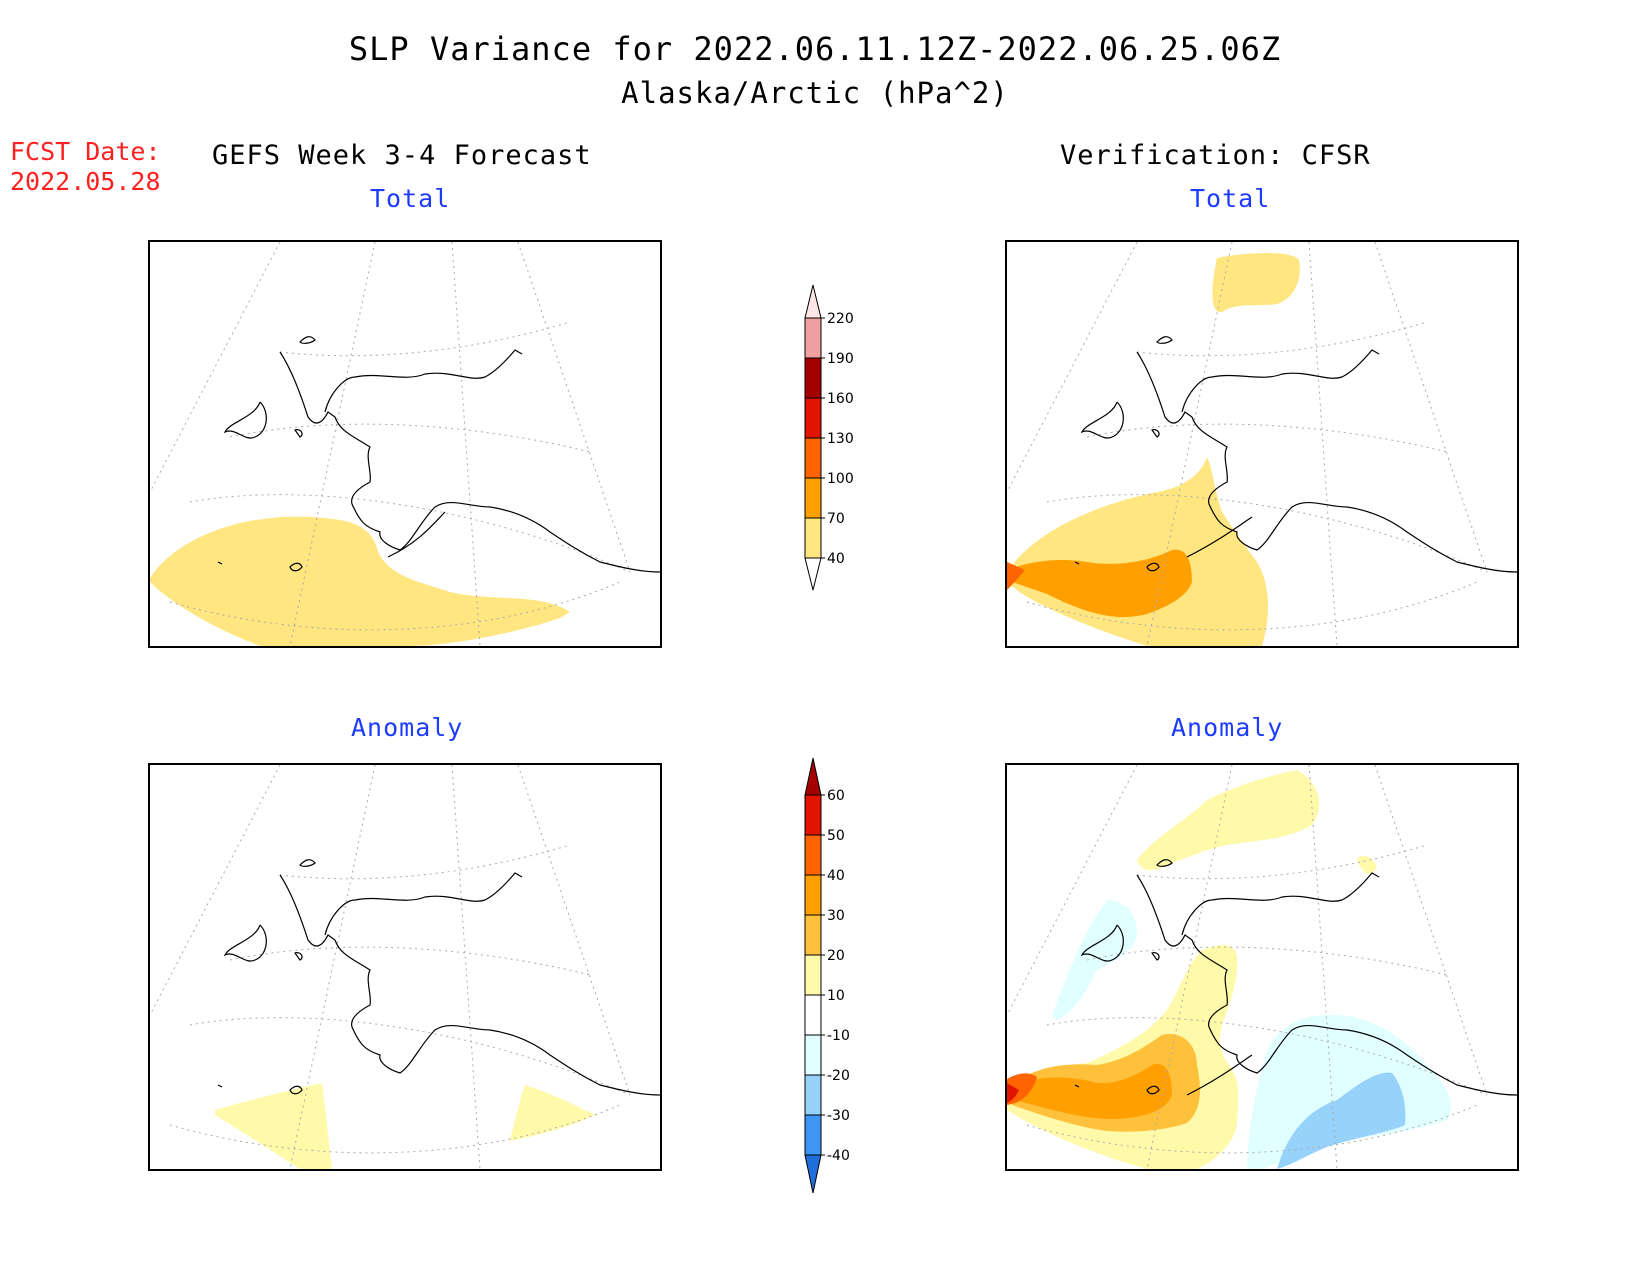 This screenshot has width=1650, height=1275. Describe the element at coordinates (1215, 155) in the screenshot. I see `verification-column-heading: Verification: CFSR` at that location.